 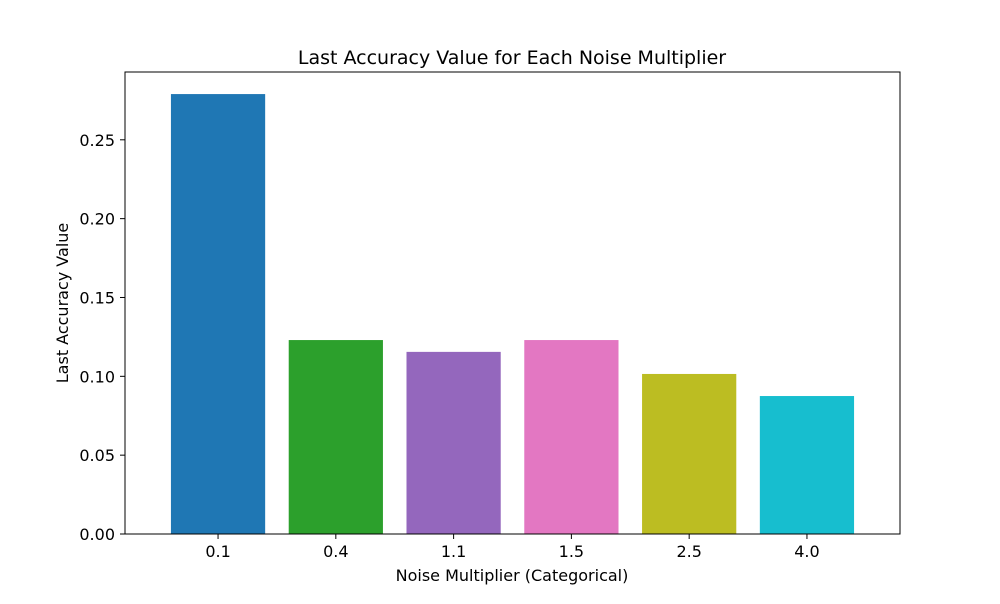 What do you see at coordinates (453, 442) in the screenshot?
I see `bar-1.1` at bounding box center [453, 442].